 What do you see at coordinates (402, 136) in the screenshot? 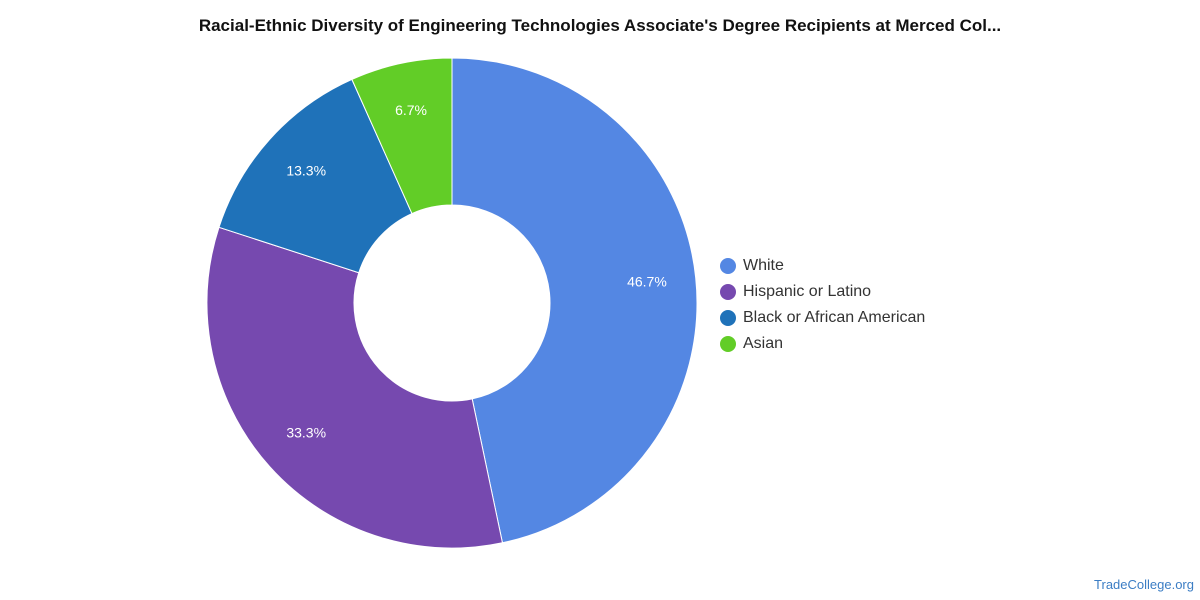
I see `slice-asian` at bounding box center [402, 136].